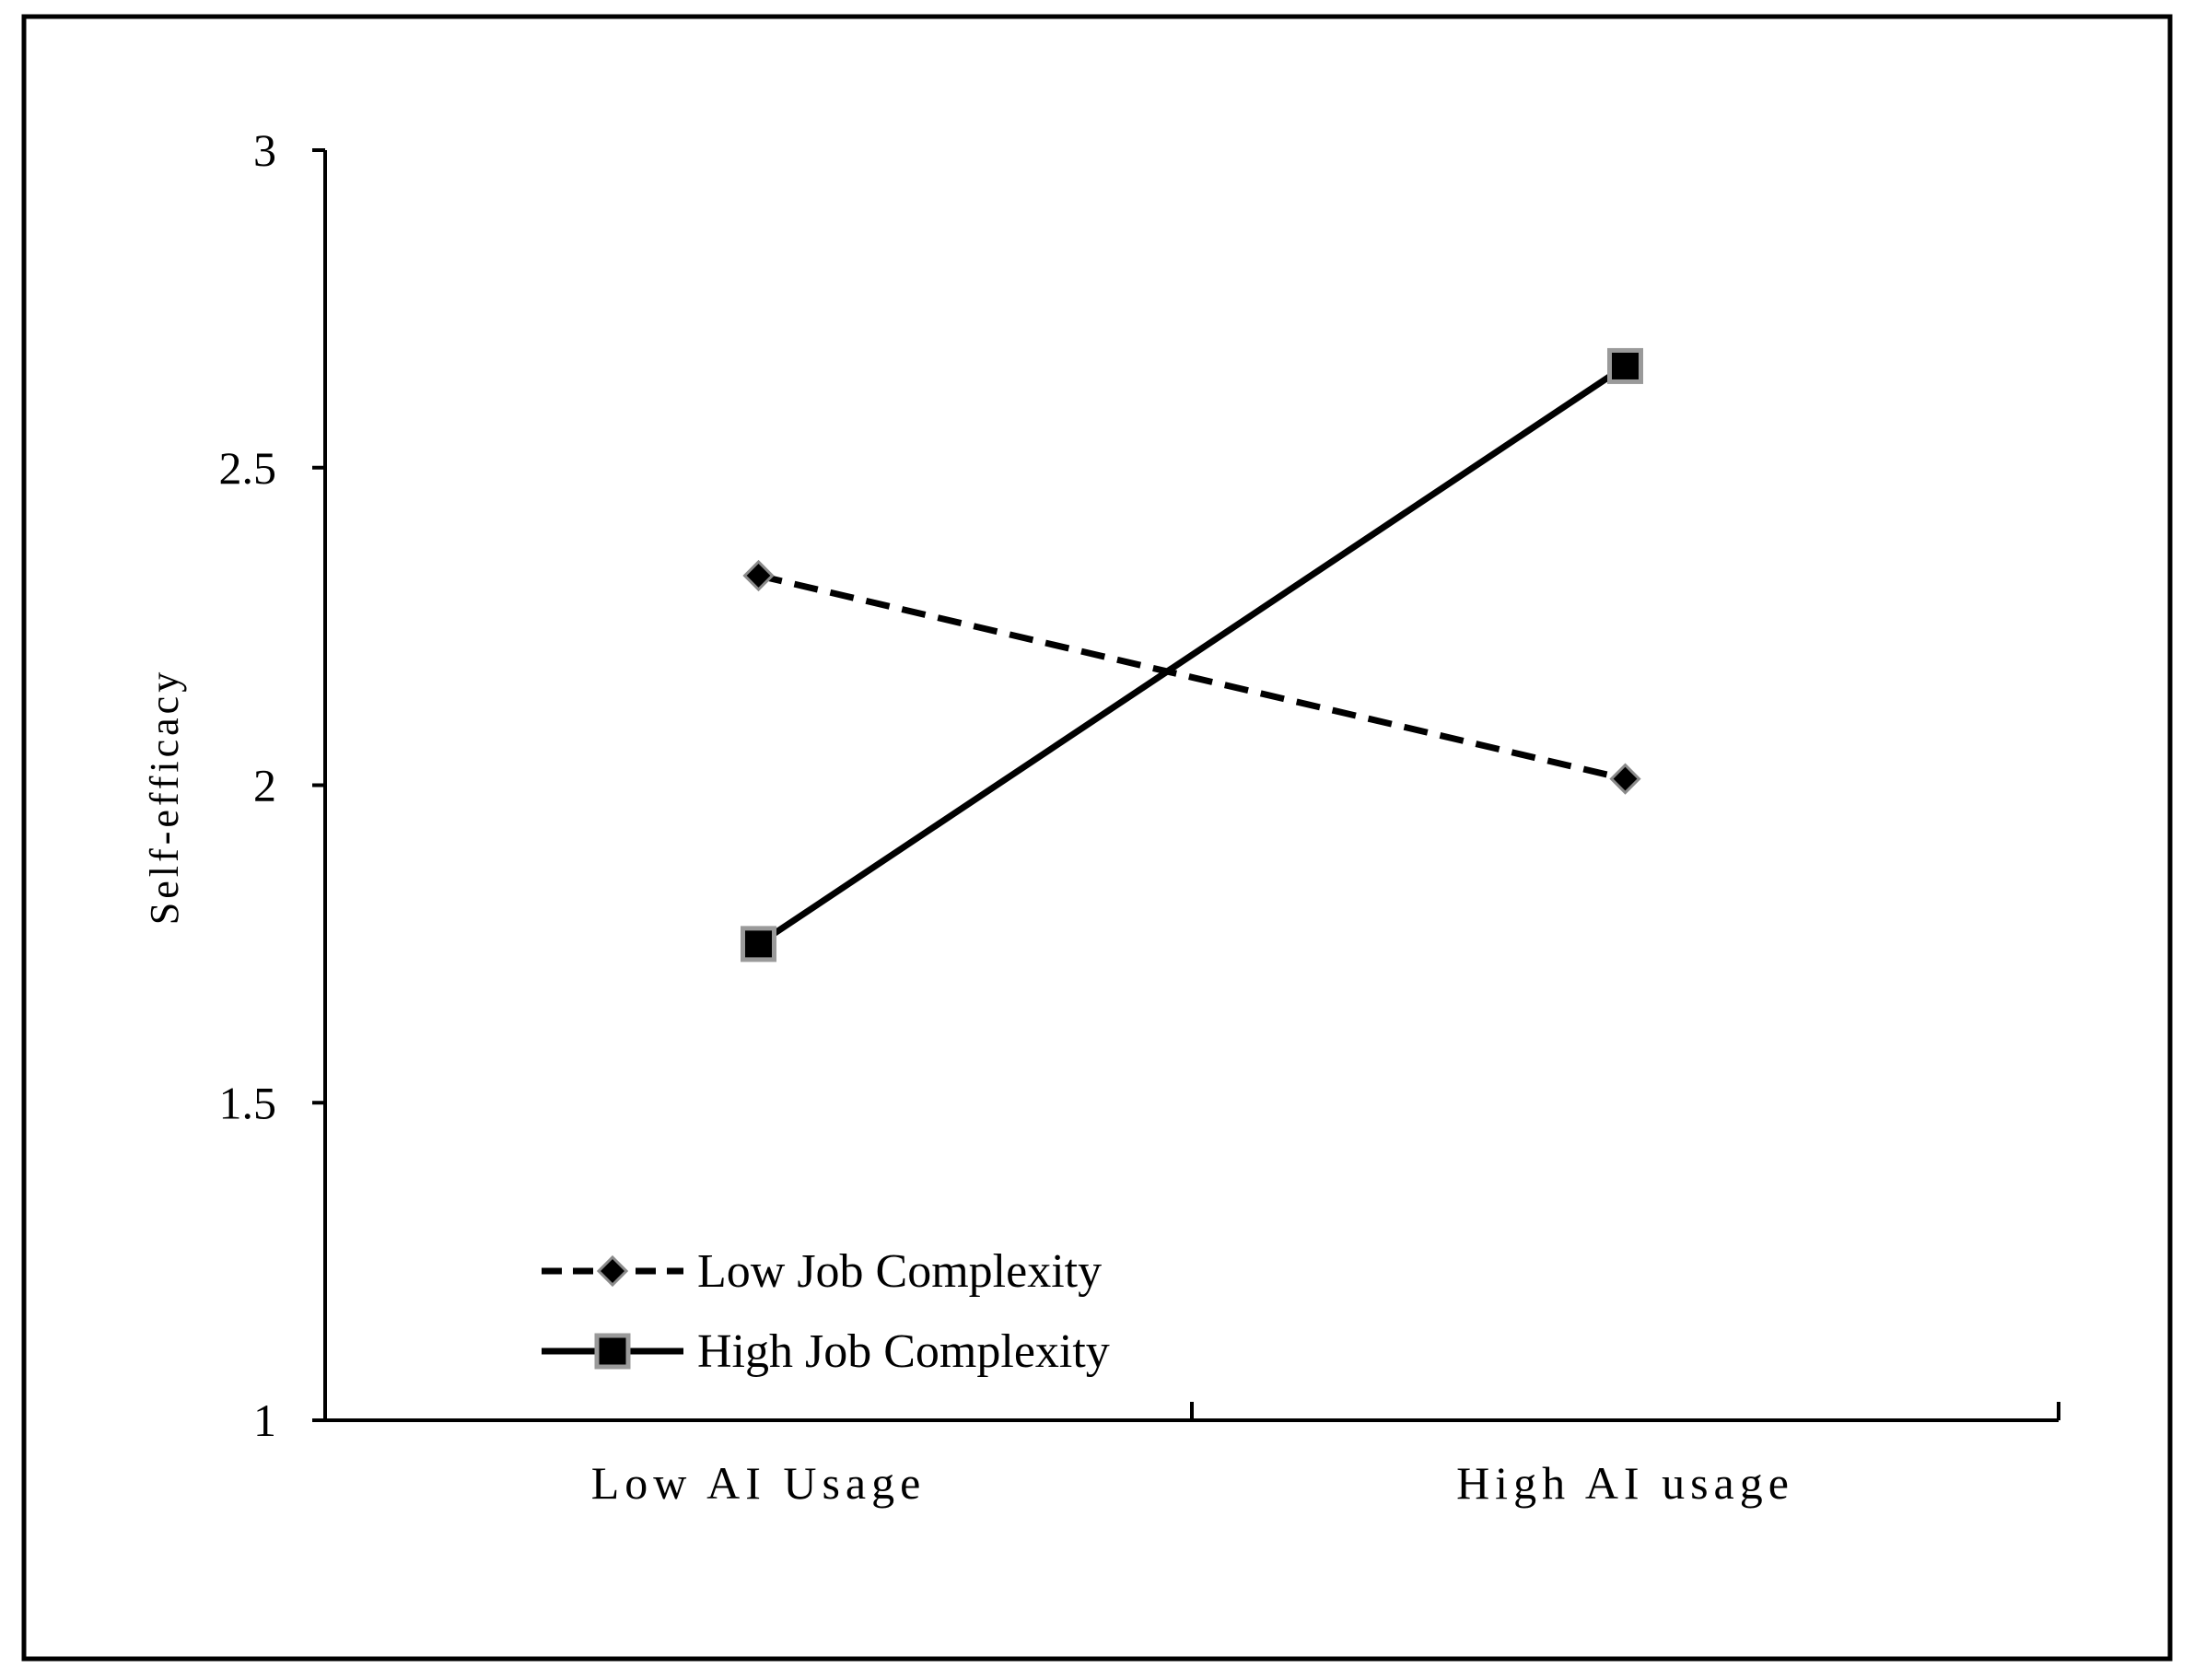 The image size is (2194, 1680). Describe the element at coordinates (1326, 1455) in the screenshot. I see `x-axis-categories: Low AI Usage High AI usage` at that location.